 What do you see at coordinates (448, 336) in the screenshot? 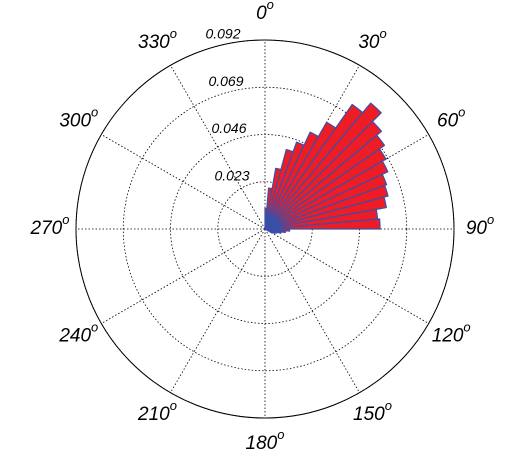
I see `theta-tick-value: 120` at bounding box center [448, 336].